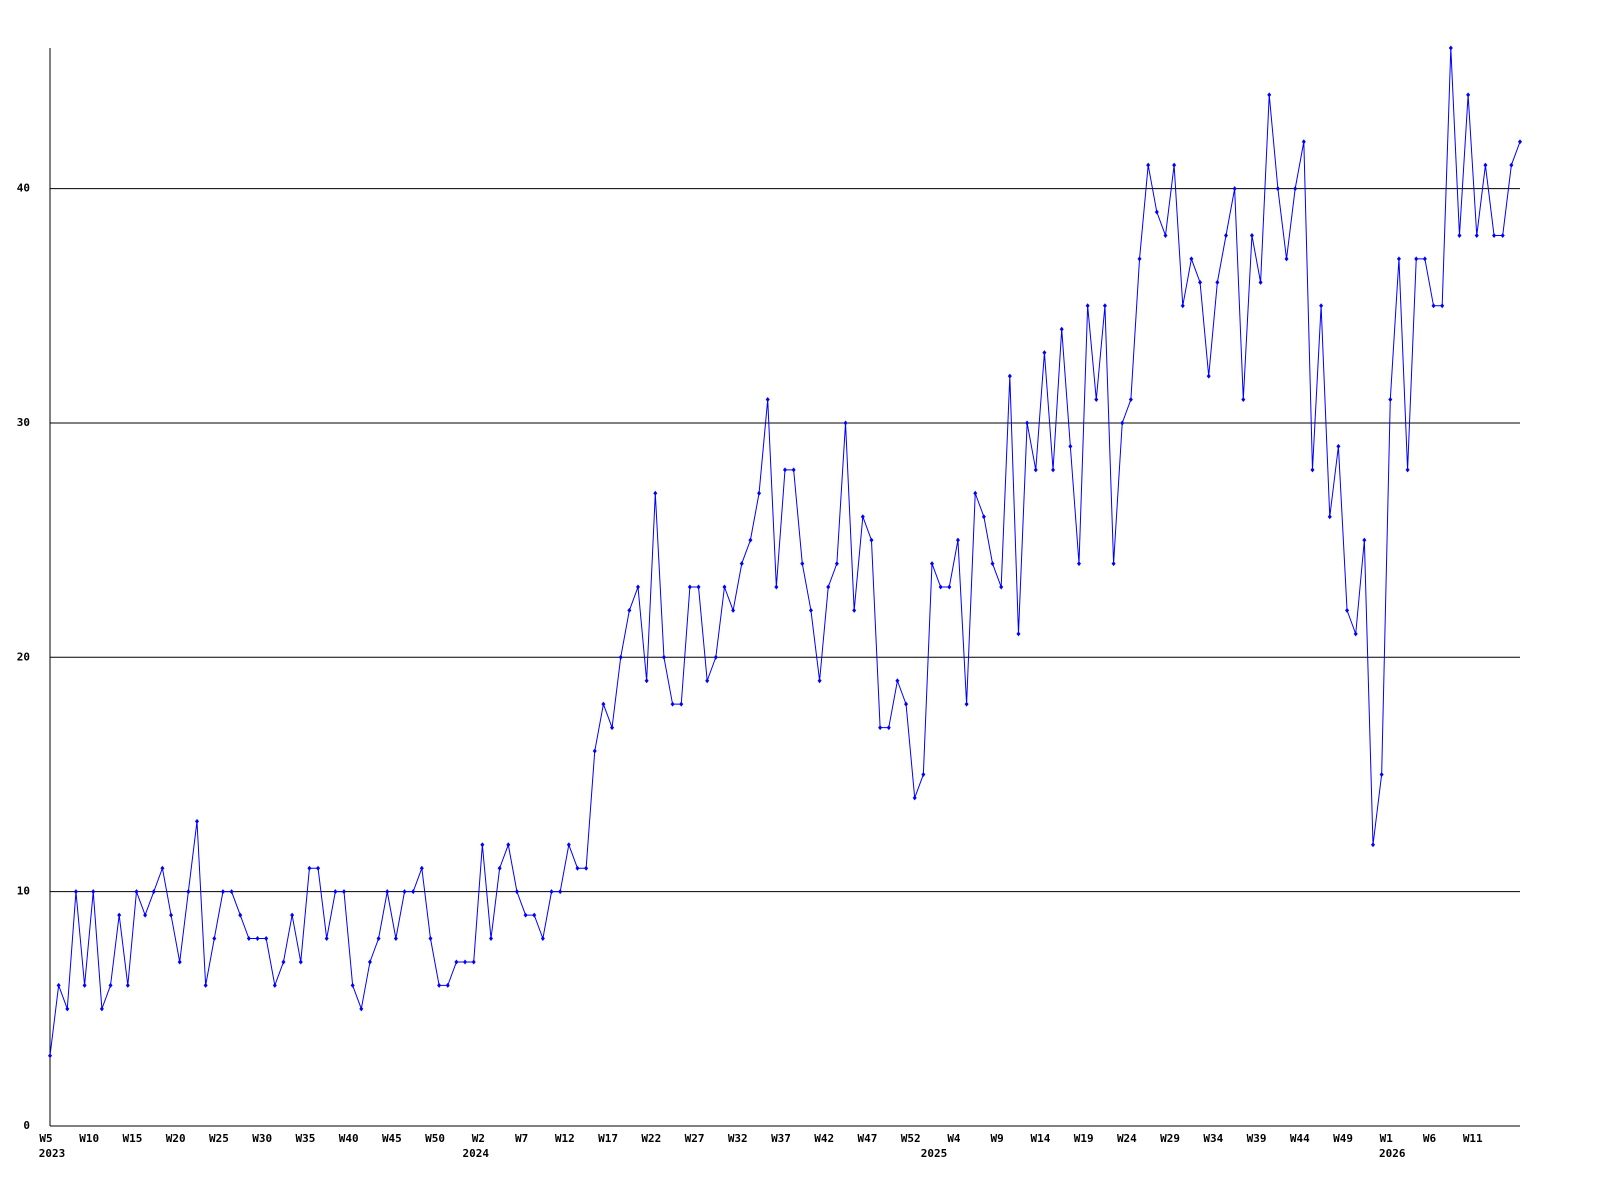 Image resolution: width=1600 pixels, height=1200 pixels. Describe the element at coordinates (565, 1138) in the screenshot. I see `x-tick-label: W12` at that location.